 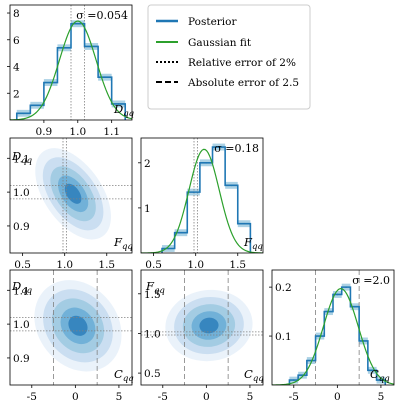 I want to click on hist-f-qq-ytick-label: 2, so click(x=147, y=164).